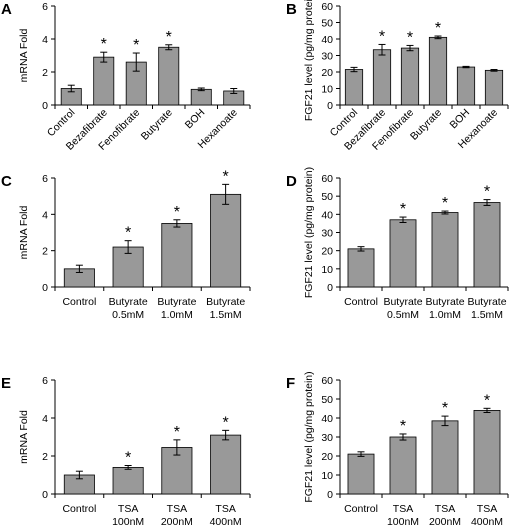  I want to click on panel-letter: B, so click(291, 9).